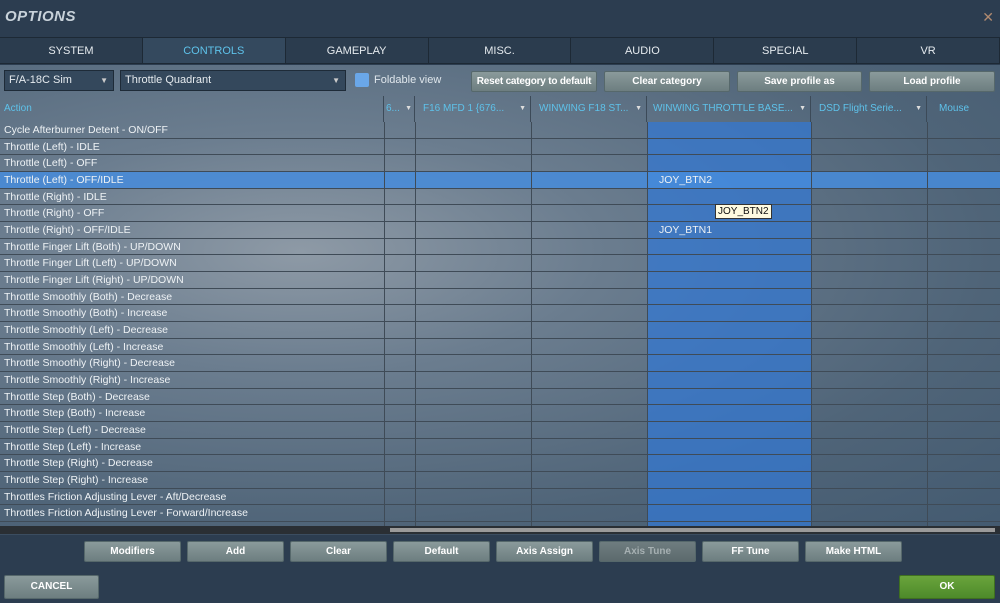 Image resolution: width=1000 pixels, height=603 pixels. What do you see at coordinates (235, 551) in the screenshot?
I see `add-button: Add` at bounding box center [235, 551].